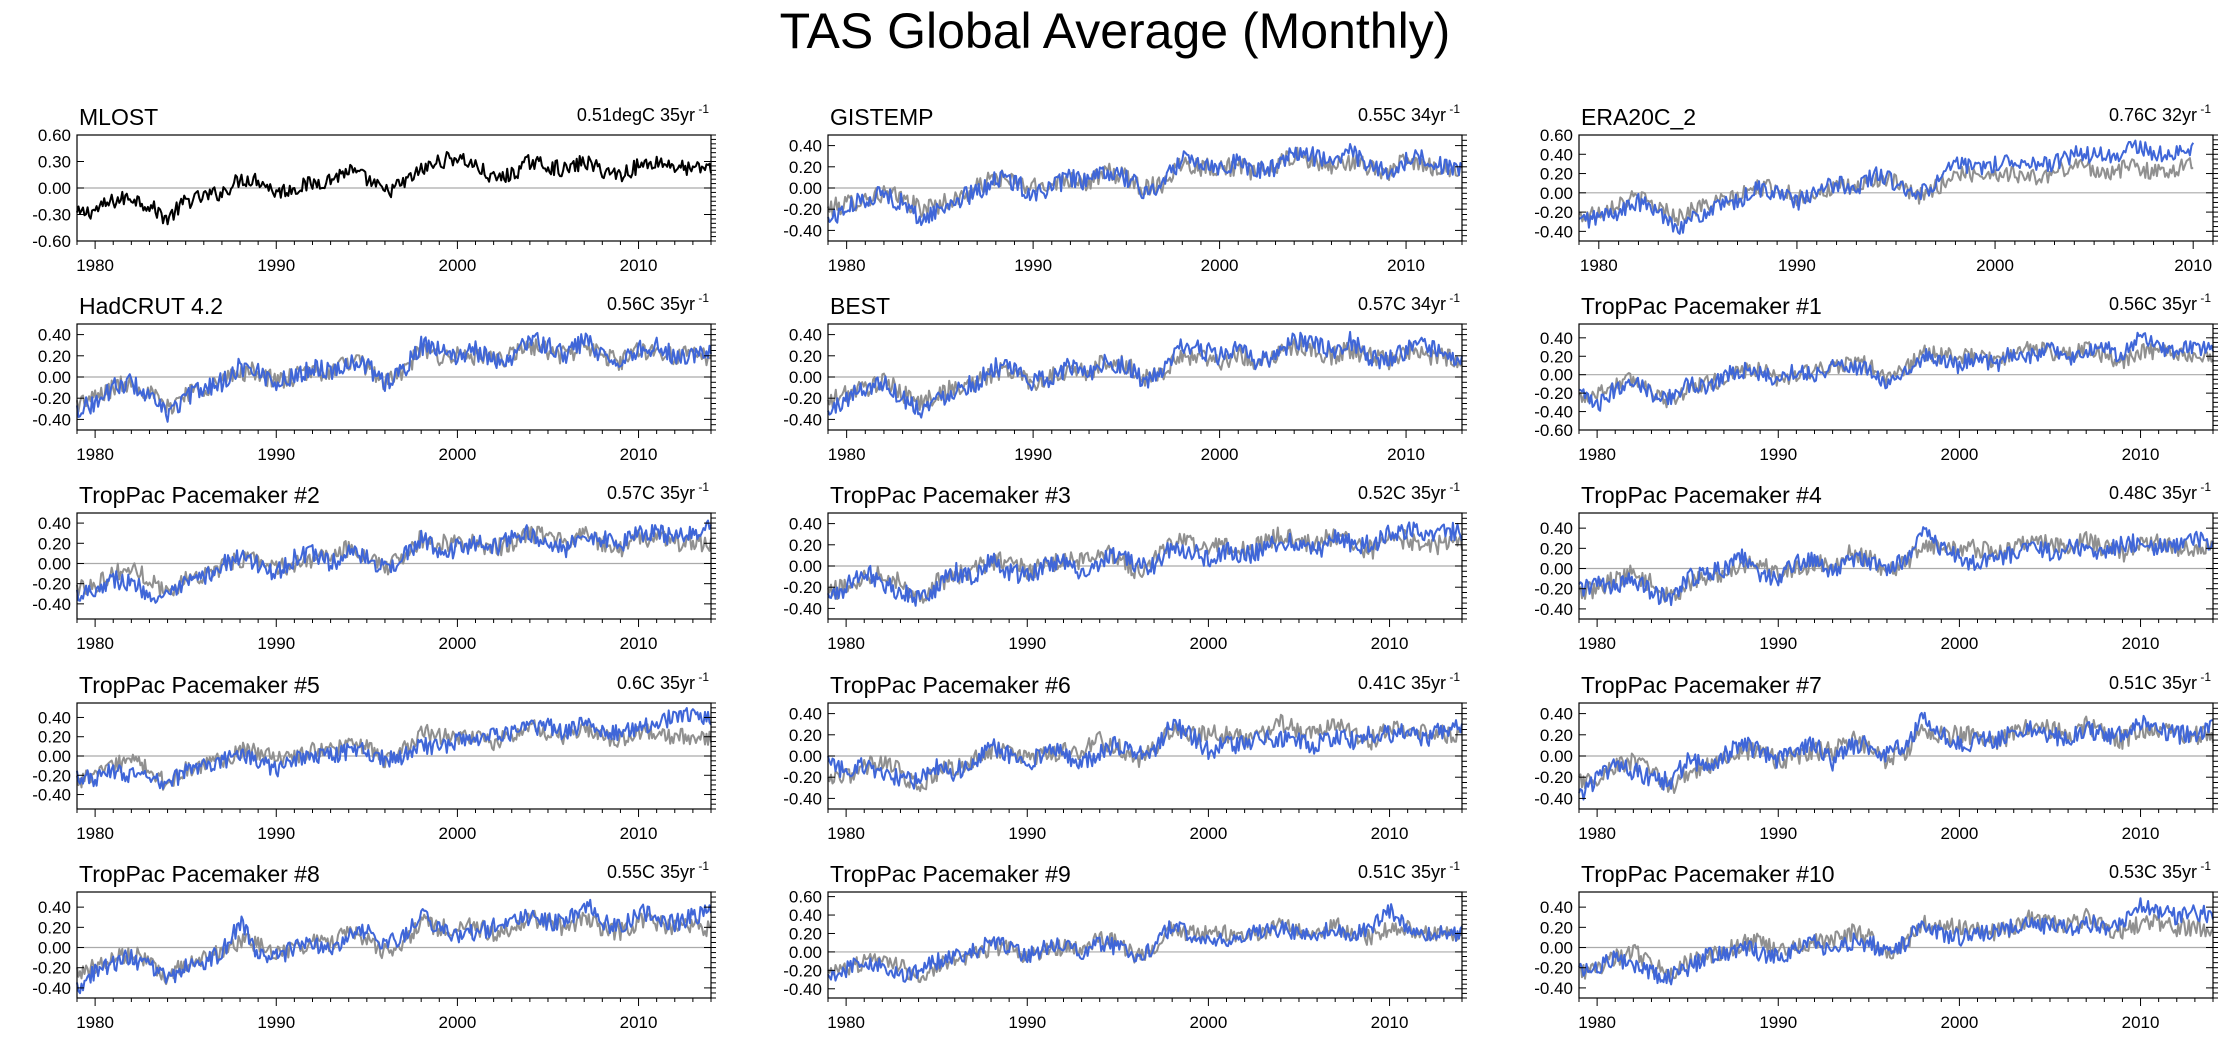  I want to click on panel-title: ERA20C_2, so click(1638, 117).